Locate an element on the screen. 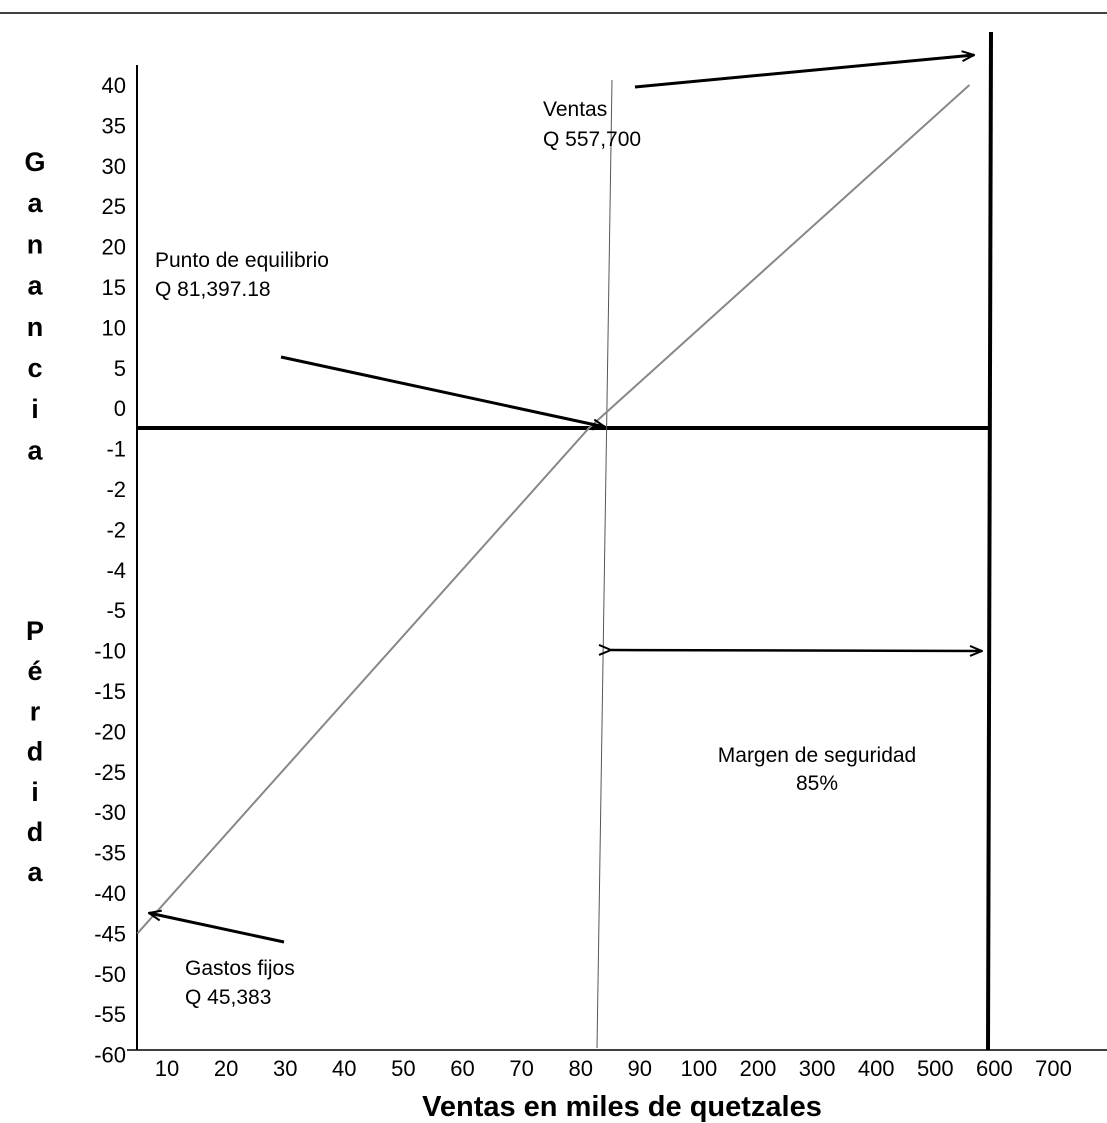 The height and width of the screenshot is (1123, 1107). x-tick-label: 90 is located at coordinates (640, 1068).